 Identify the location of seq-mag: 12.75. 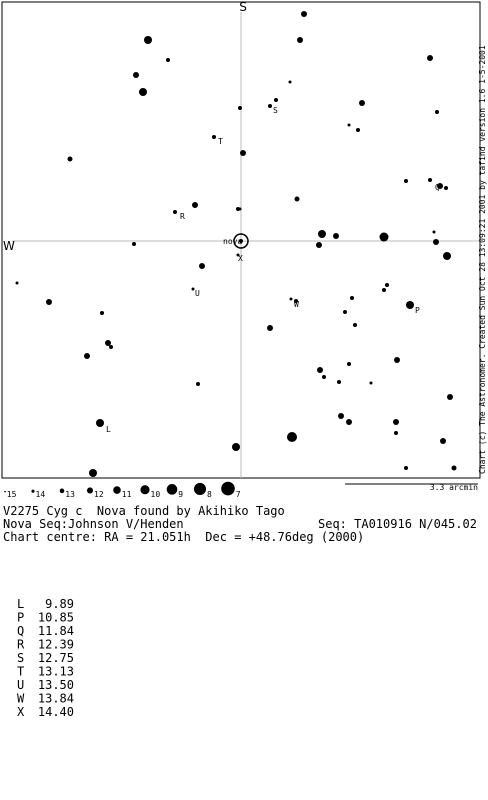
(56, 658).